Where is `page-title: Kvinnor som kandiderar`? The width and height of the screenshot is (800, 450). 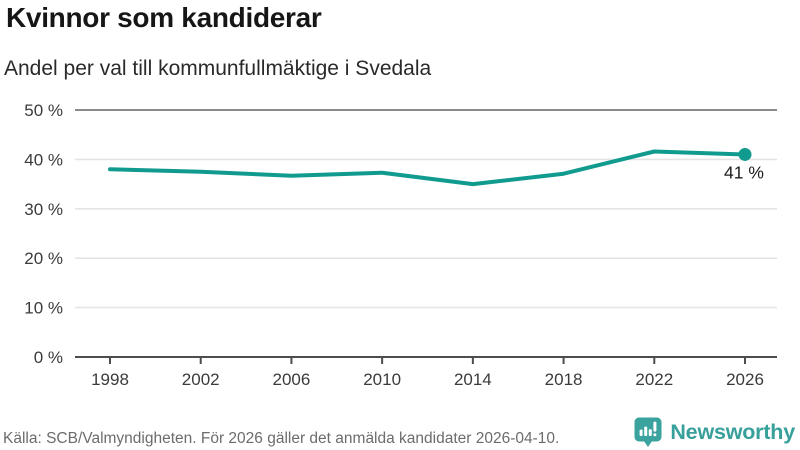
page-title: Kvinnor som kandiderar is located at coordinates (164, 17).